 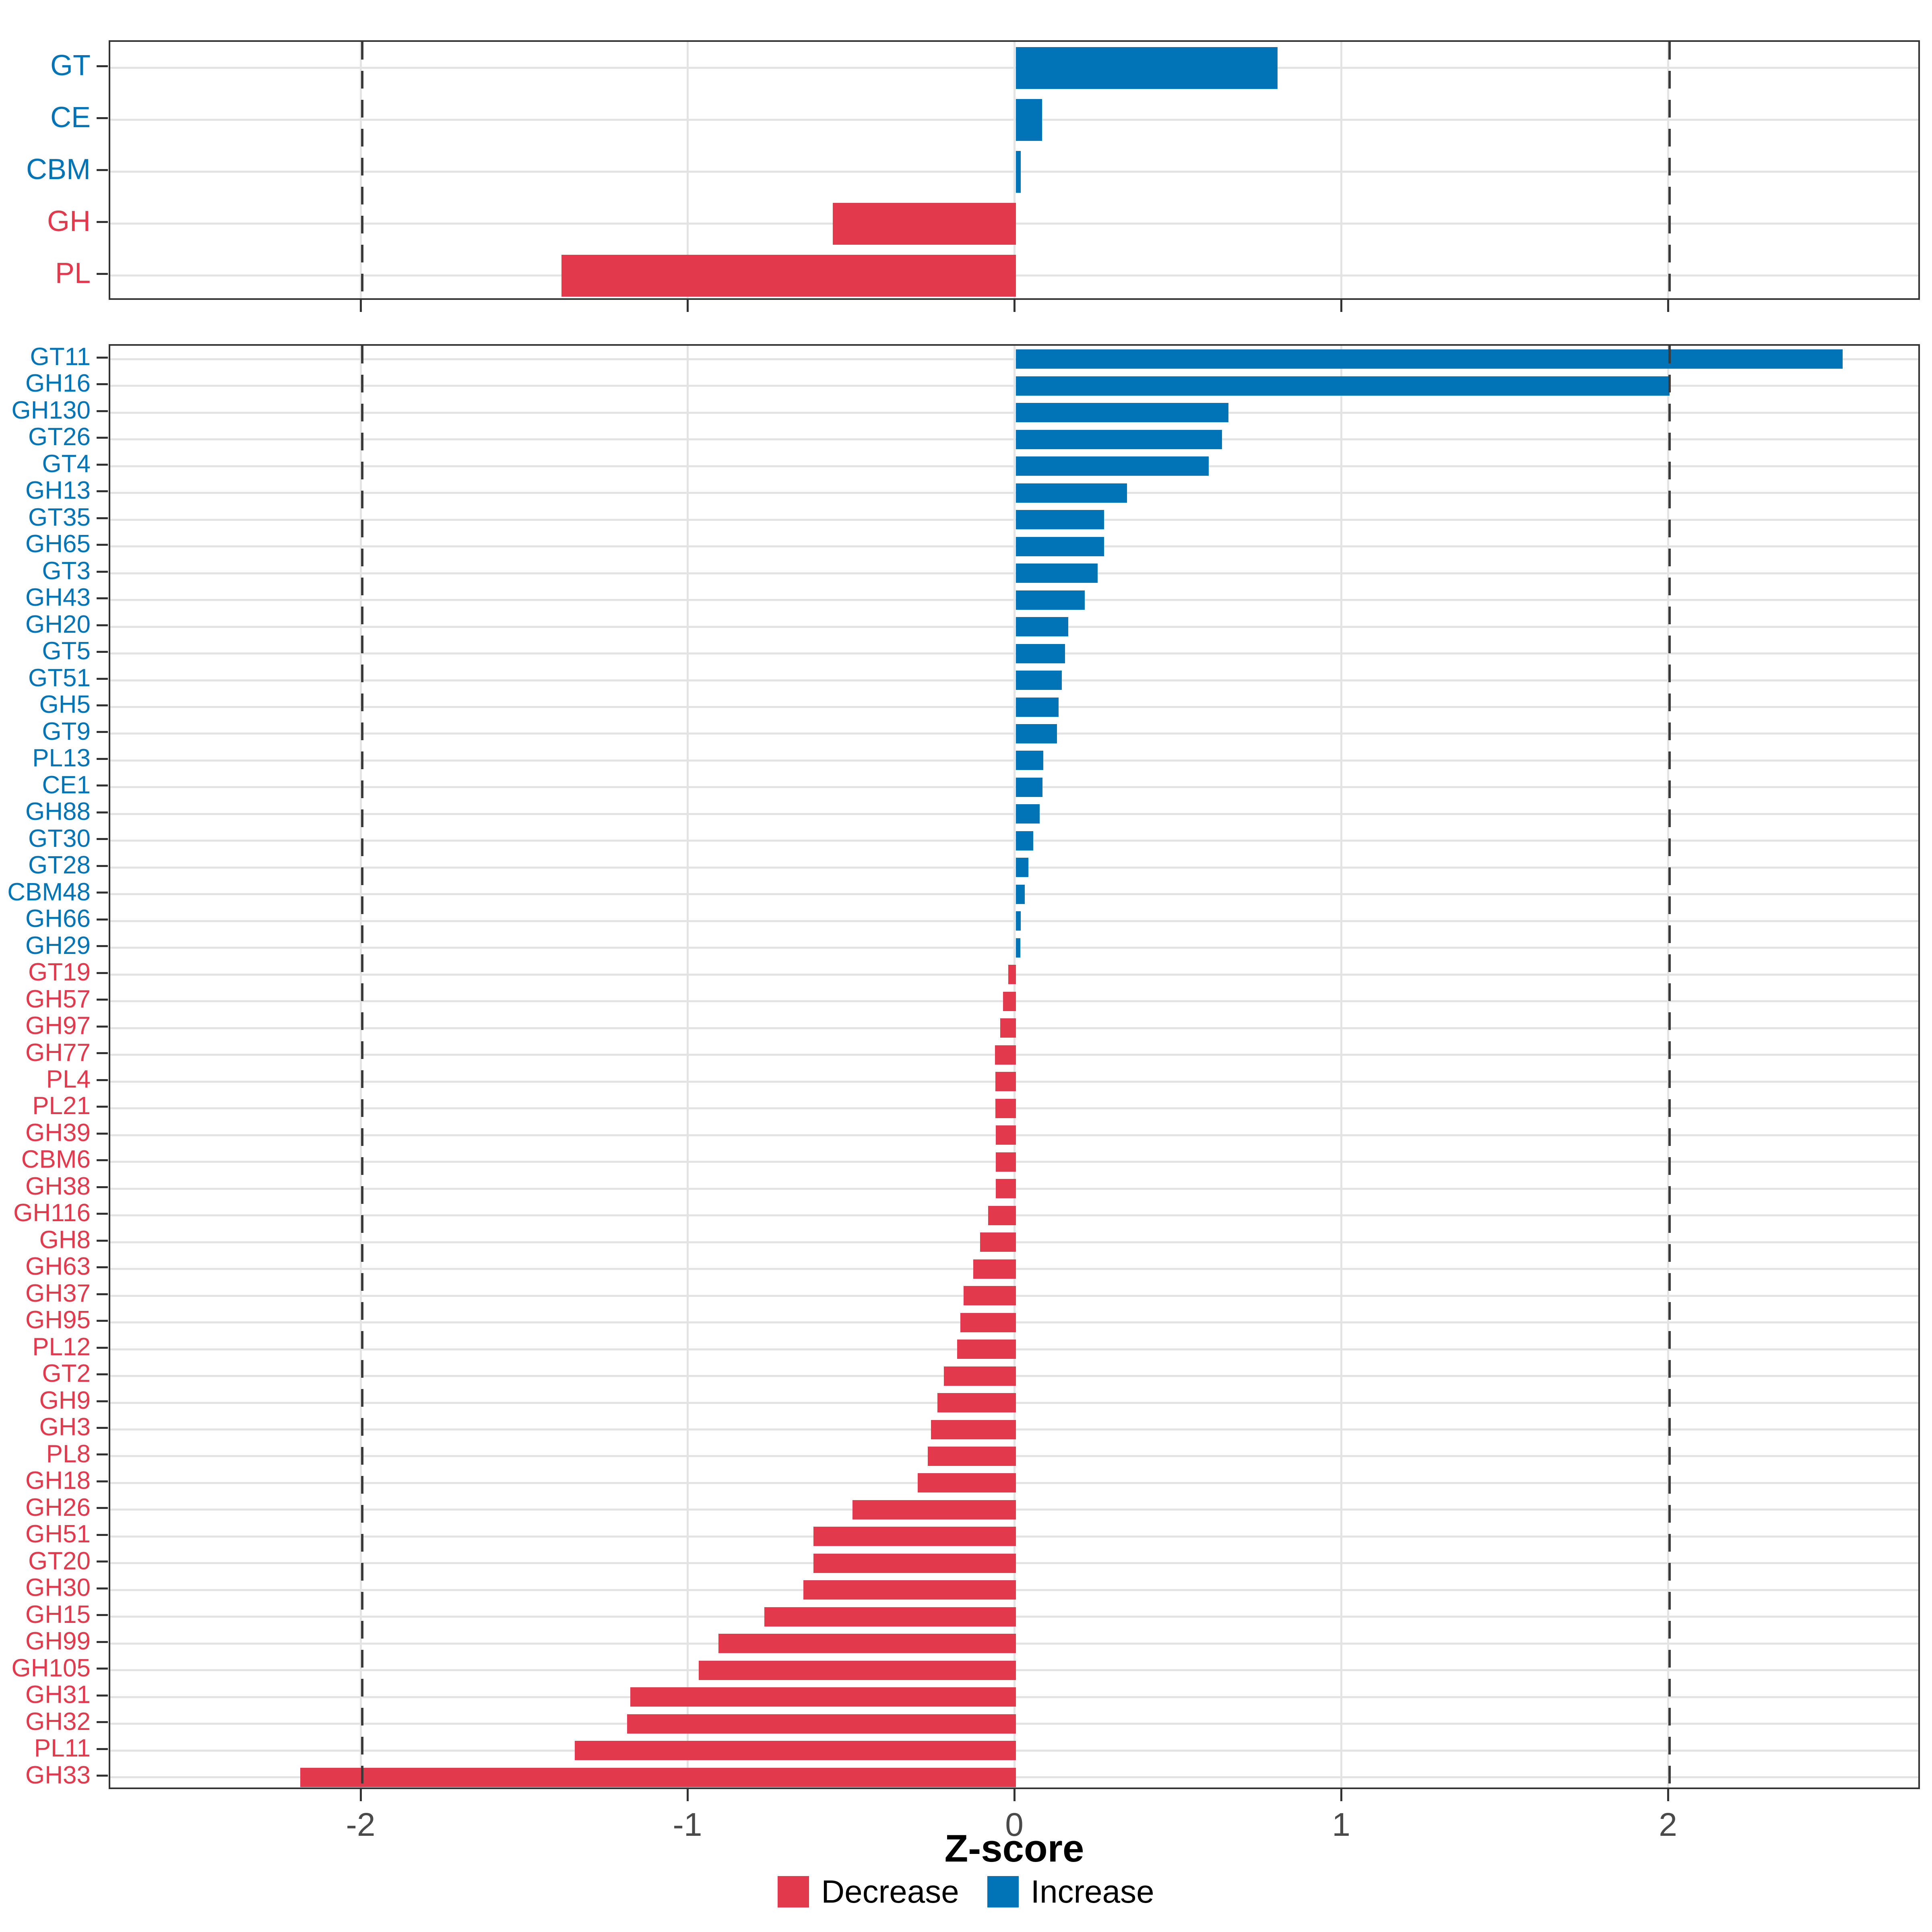 What do you see at coordinates (58, 1133) in the screenshot?
I see `y-label-GH39: GH39` at bounding box center [58, 1133].